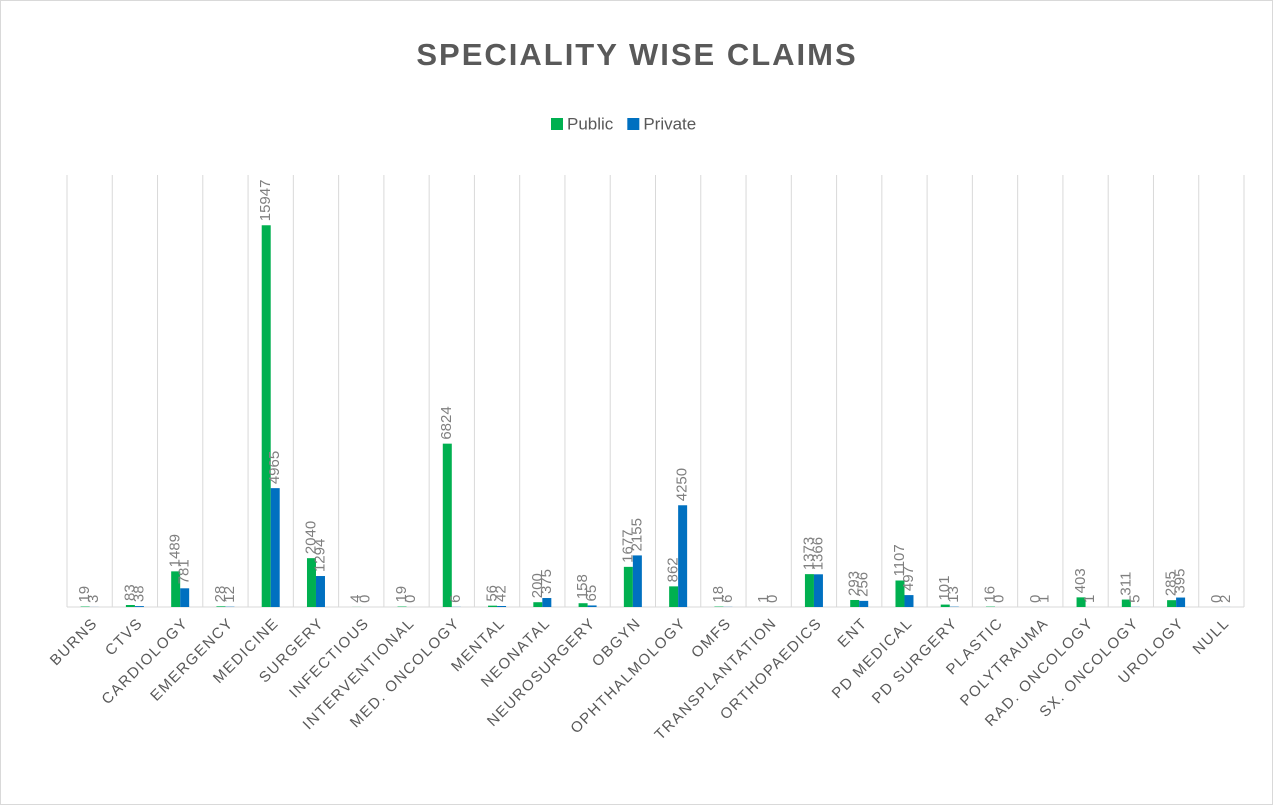 The width and height of the screenshot is (1273, 805). Describe the element at coordinates (863, 584) in the screenshot. I see `data-label: 256` at that location.